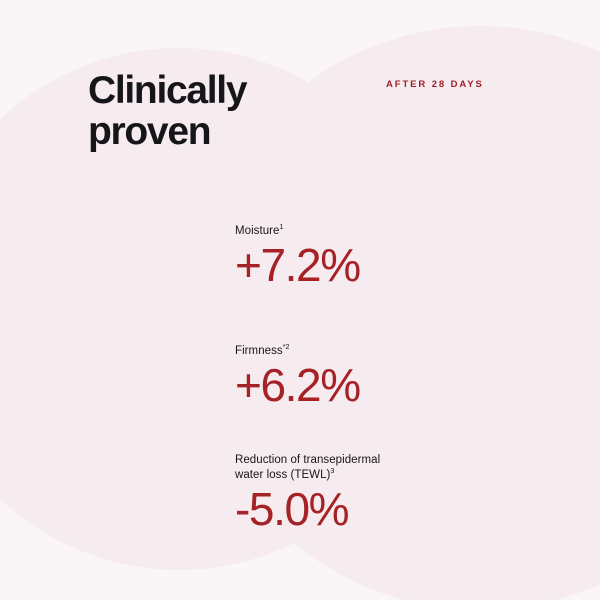 The image size is (600, 600). What do you see at coordinates (283, 475) in the screenshot?
I see `stat-label-line-2: water loss (TEWL)` at bounding box center [283, 475].